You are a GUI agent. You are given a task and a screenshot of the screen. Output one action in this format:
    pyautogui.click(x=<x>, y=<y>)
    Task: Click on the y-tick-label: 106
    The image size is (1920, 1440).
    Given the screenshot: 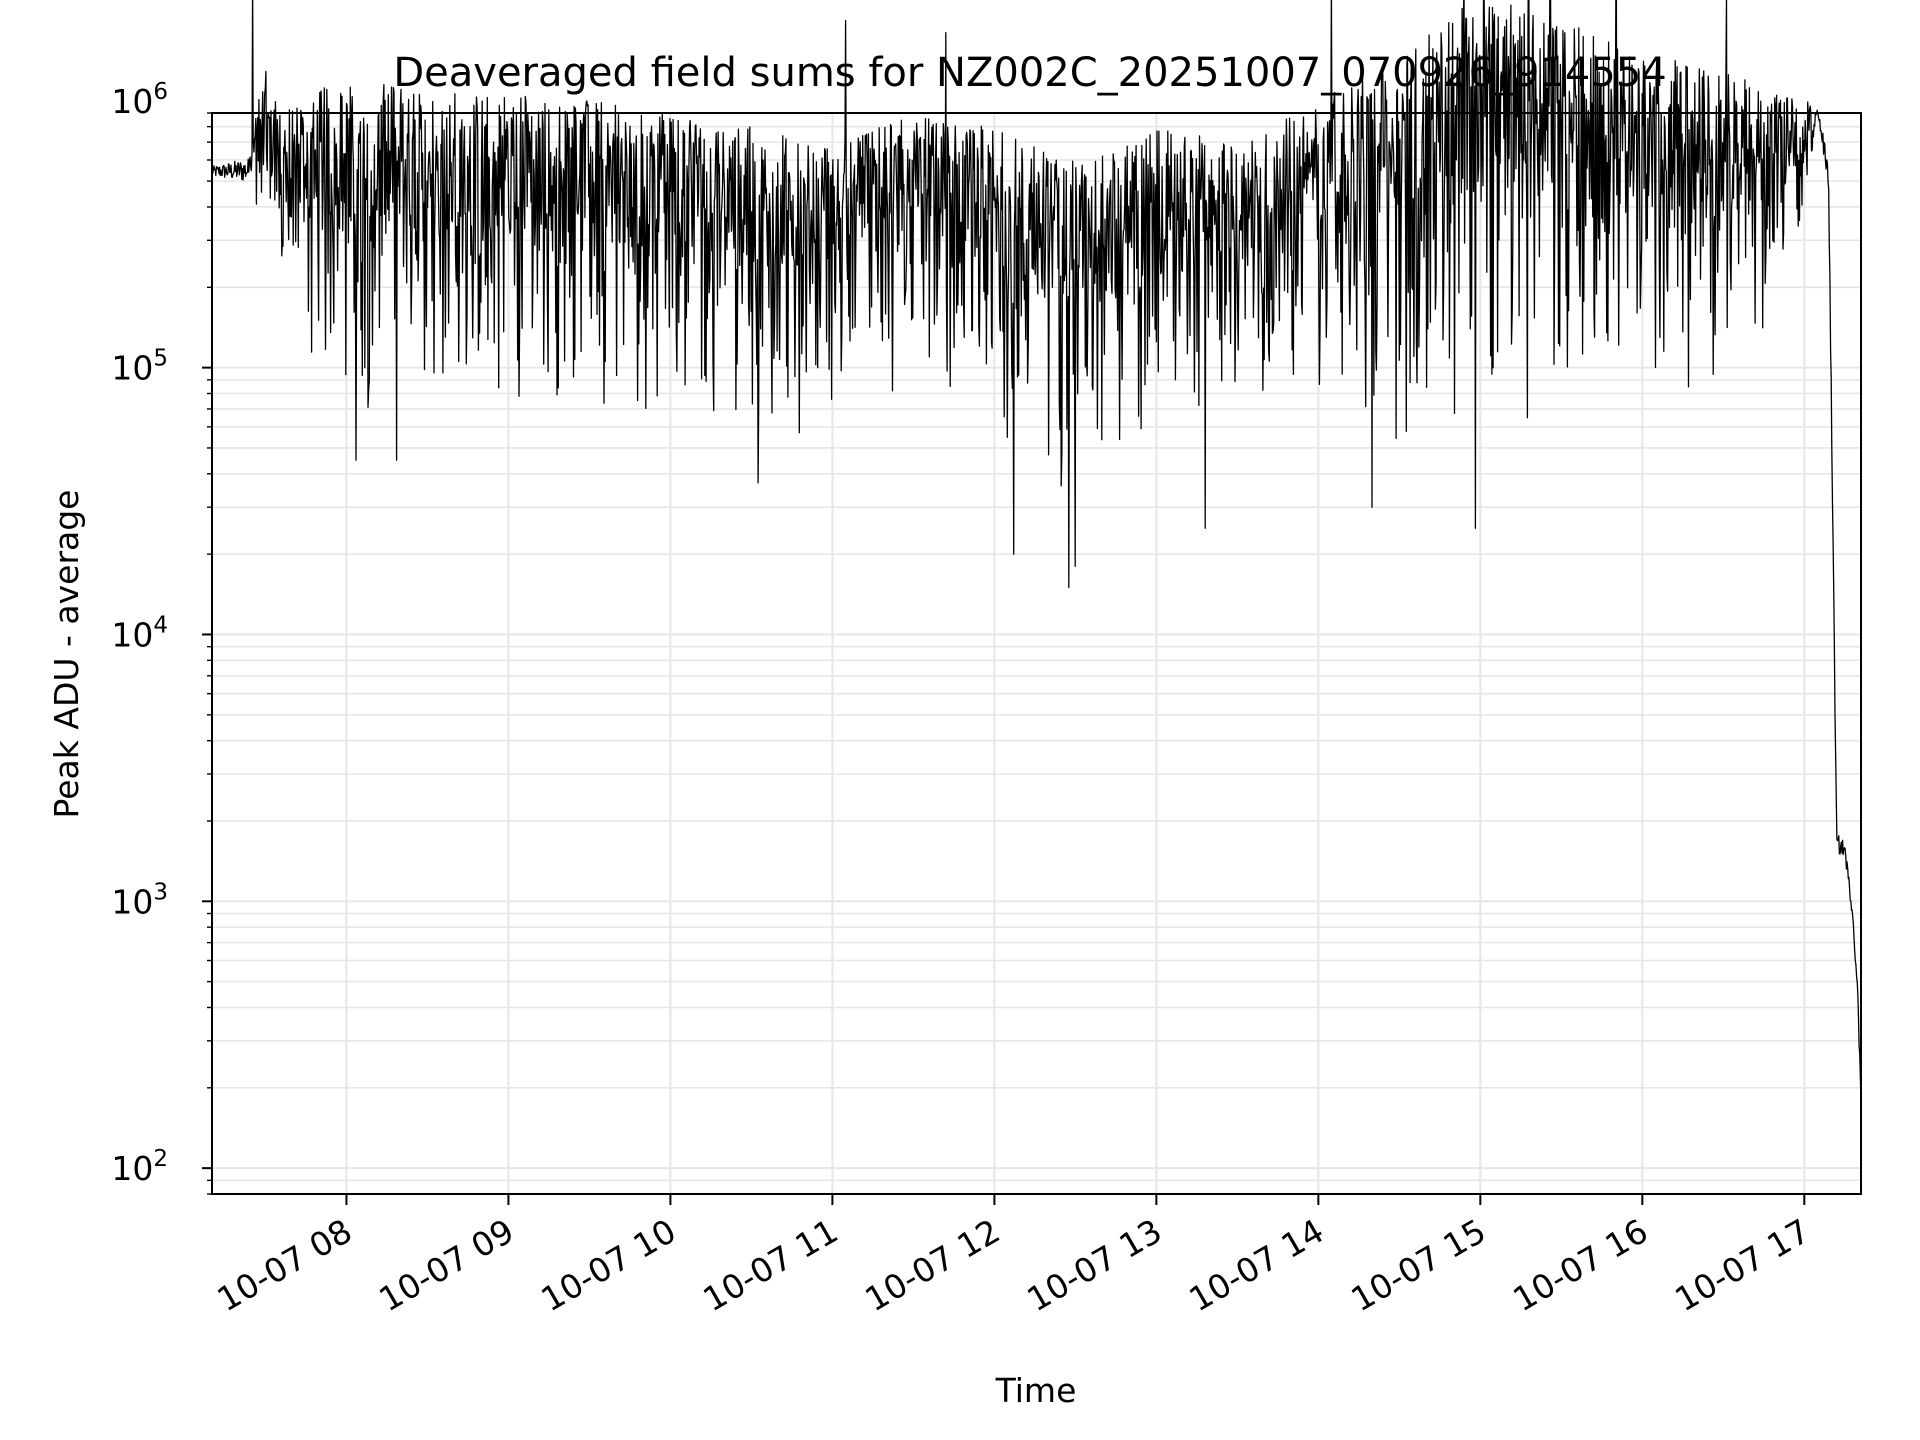 What is the action you would take?
    pyautogui.click(x=139, y=100)
    